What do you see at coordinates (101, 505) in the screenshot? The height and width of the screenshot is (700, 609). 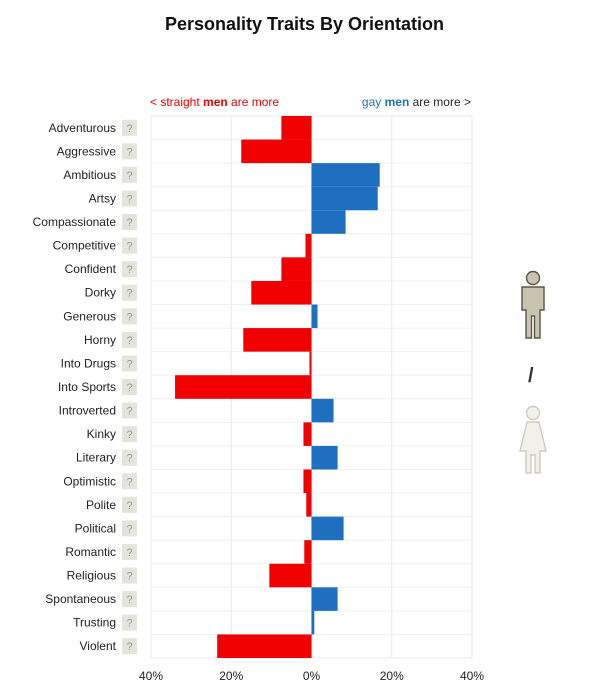 I see `category-label: Polite` at bounding box center [101, 505].